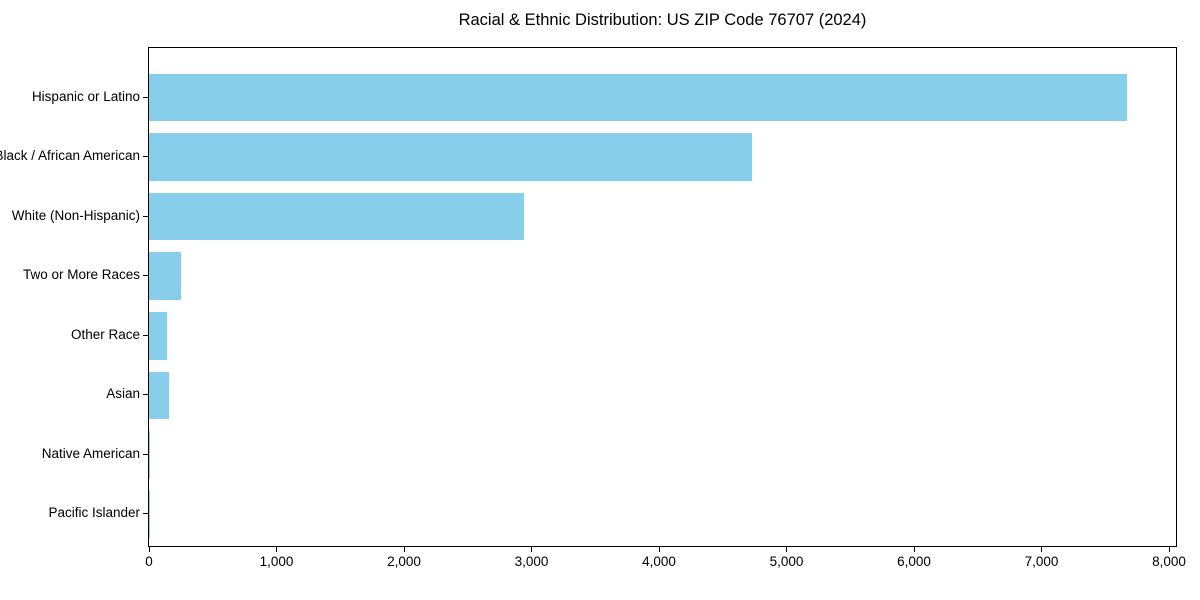  I want to click on bar-hispanic-or-latino, so click(638, 97).